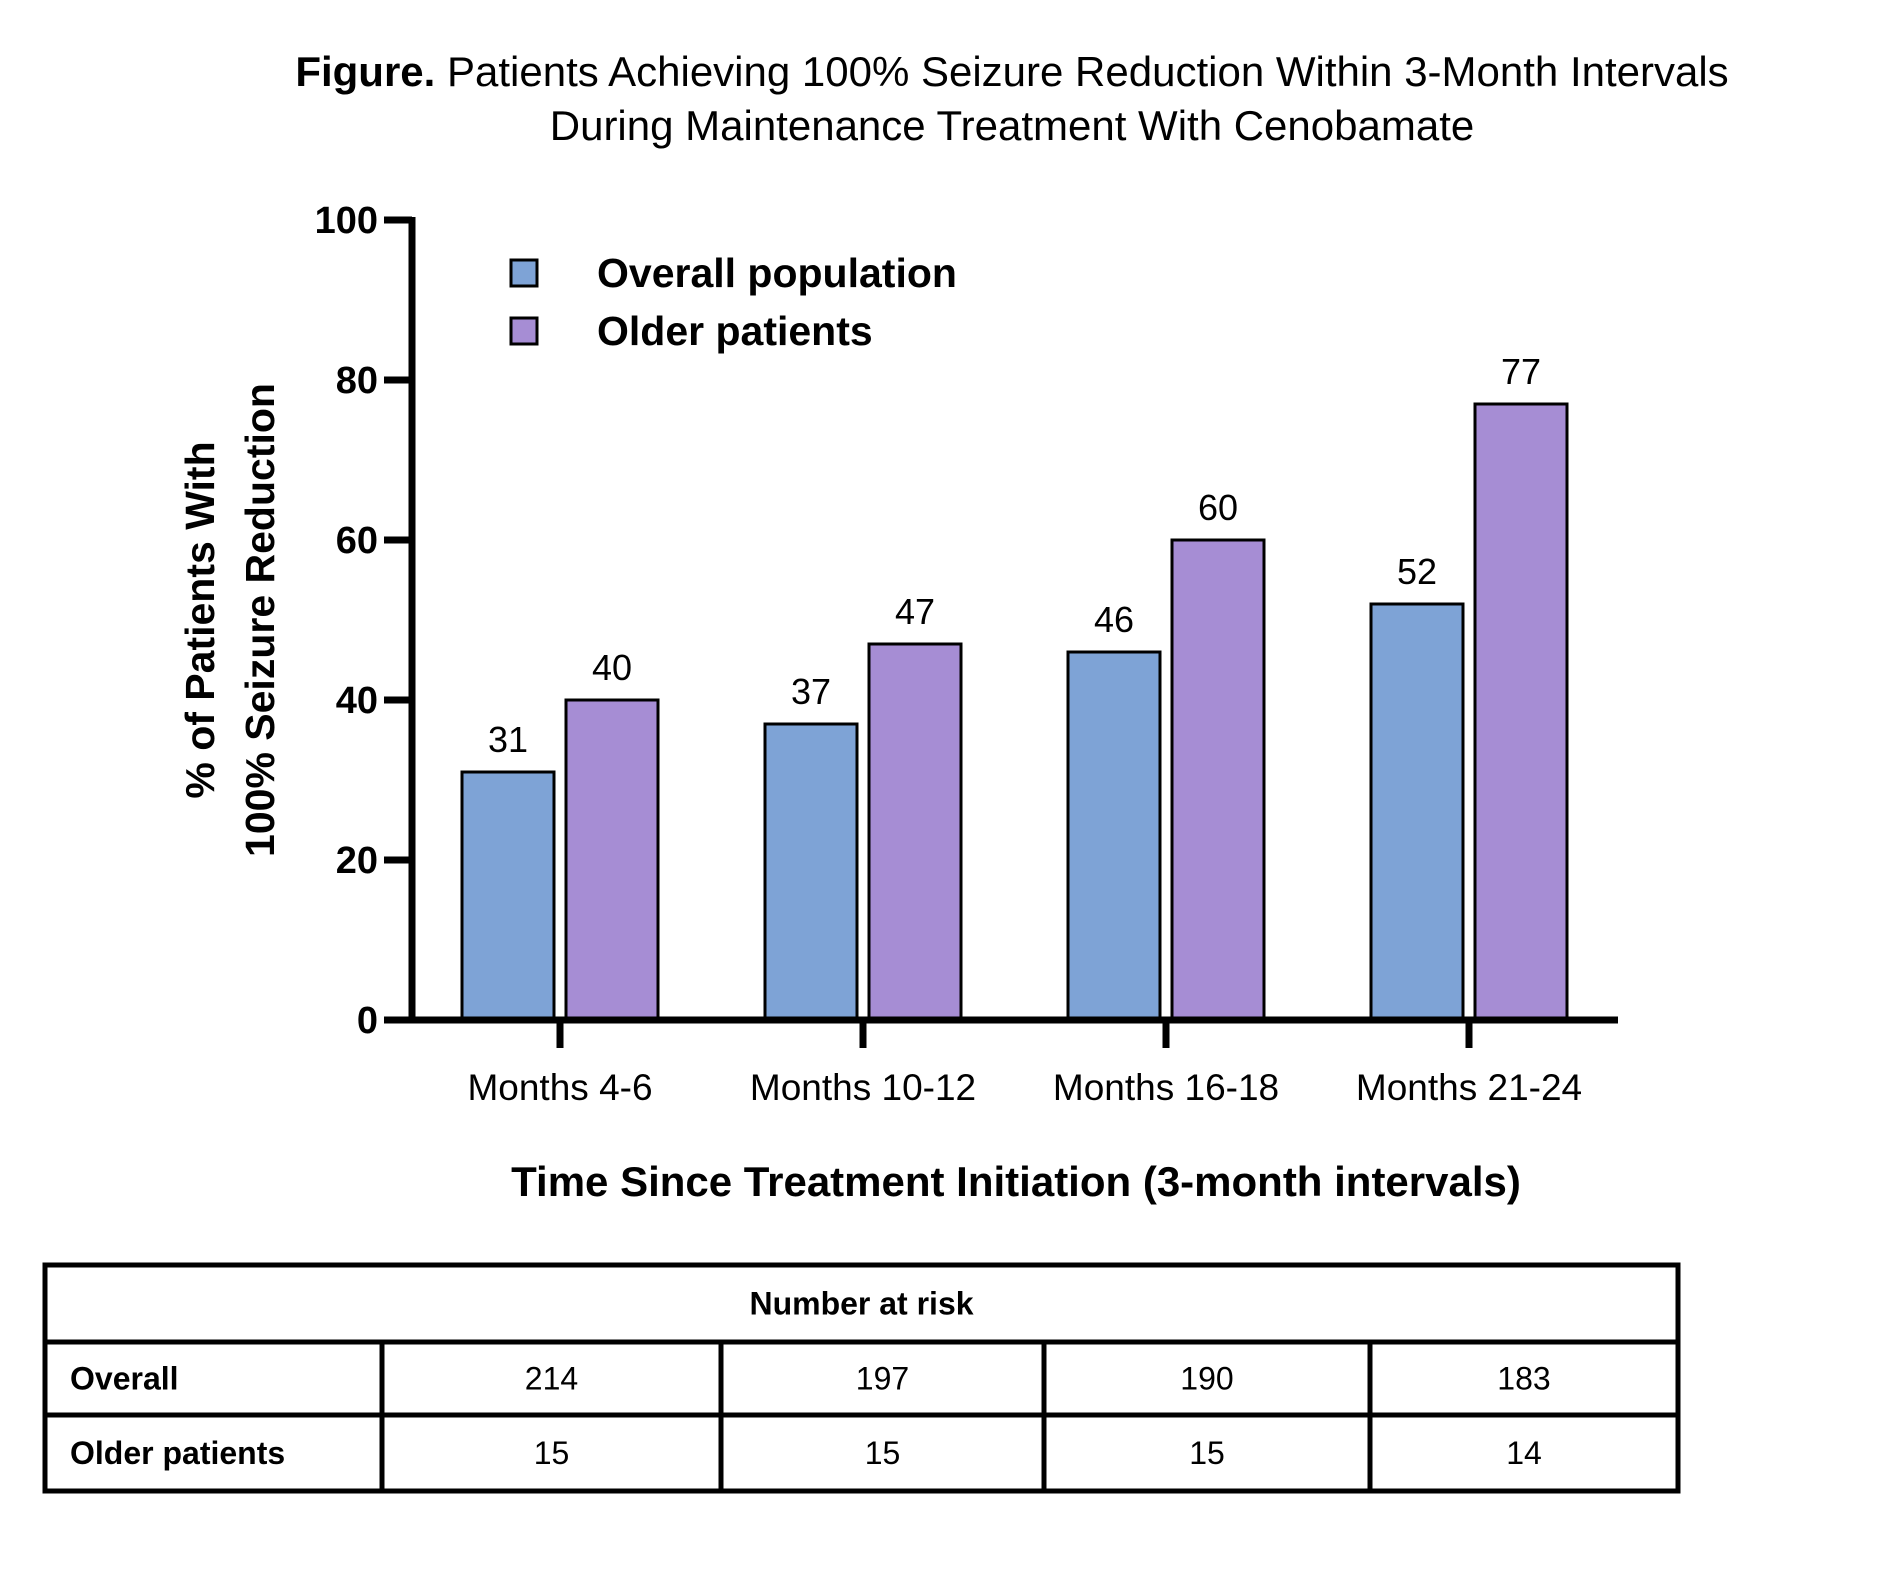 The image size is (1891, 1576). Describe the element at coordinates (124, 1379) in the screenshot. I see `table-row-label: Overall` at that location.